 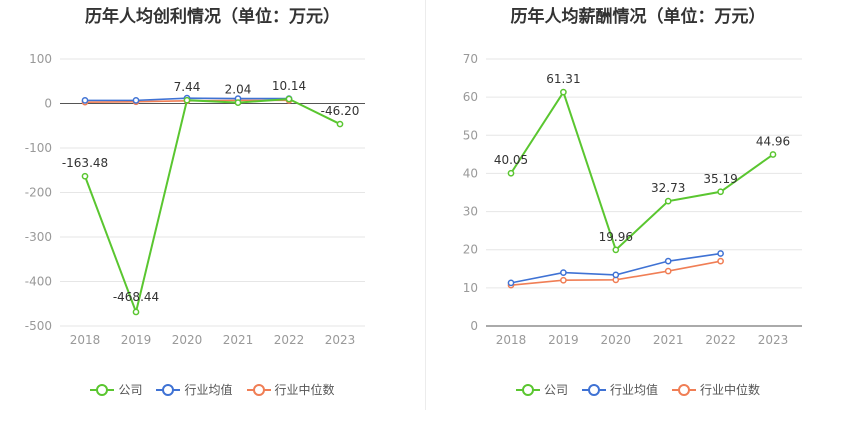 What do you see at coordinates (616, 237) in the screenshot?
I see `data-label: 19.96` at bounding box center [616, 237].